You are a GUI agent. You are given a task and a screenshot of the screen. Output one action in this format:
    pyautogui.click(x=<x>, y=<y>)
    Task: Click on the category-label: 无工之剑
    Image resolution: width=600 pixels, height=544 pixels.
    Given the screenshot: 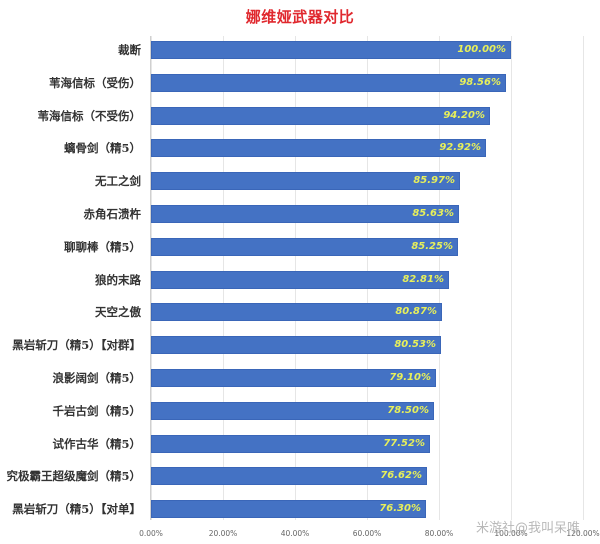 What is the action you would take?
    pyautogui.click(x=118, y=181)
    